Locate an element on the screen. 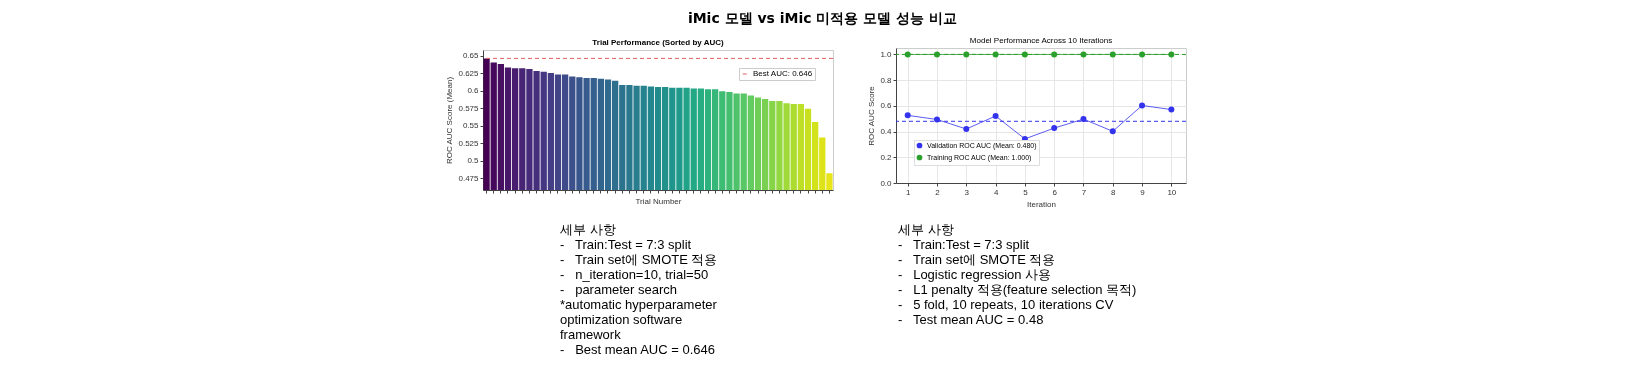 This screenshot has height=385, width=1645. y-tick-label: 0.575 is located at coordinates (469, 108).